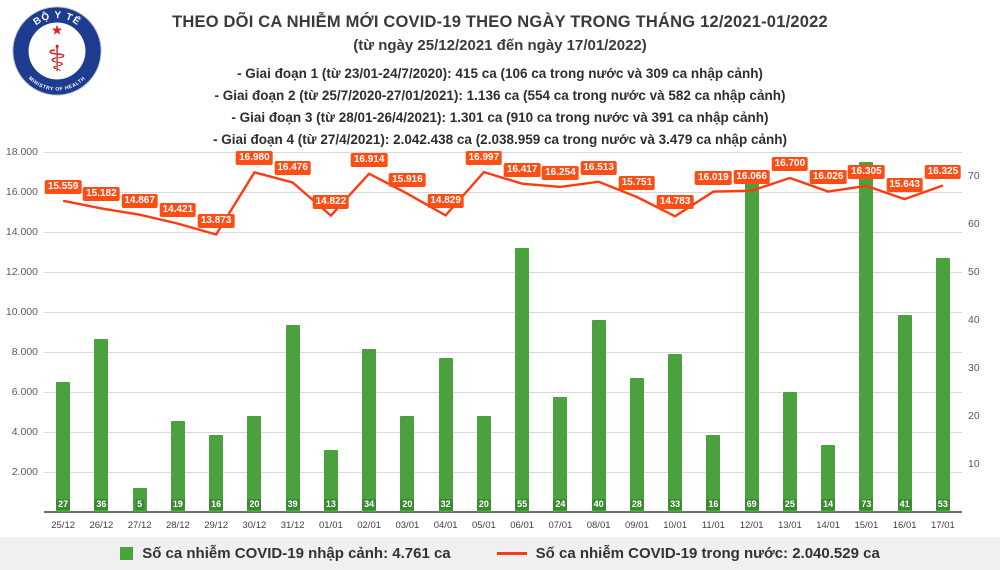 This screenshot has height=570, width=1000. I want to click on bar-value-label: 73, so click(866, 504).